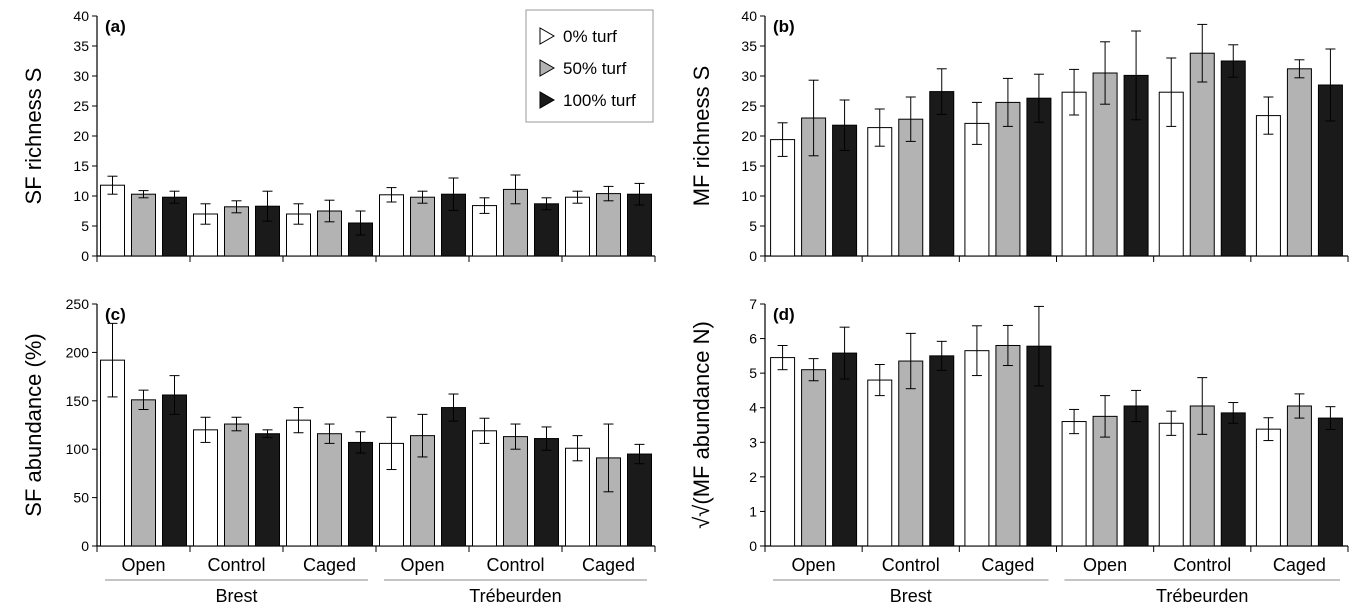 This screenshot has width=1352, height=613. What do you see at coordinates (78, 304) in the screenshot?
I see `y-tick-label: 250` at bounding box center [78, 304].